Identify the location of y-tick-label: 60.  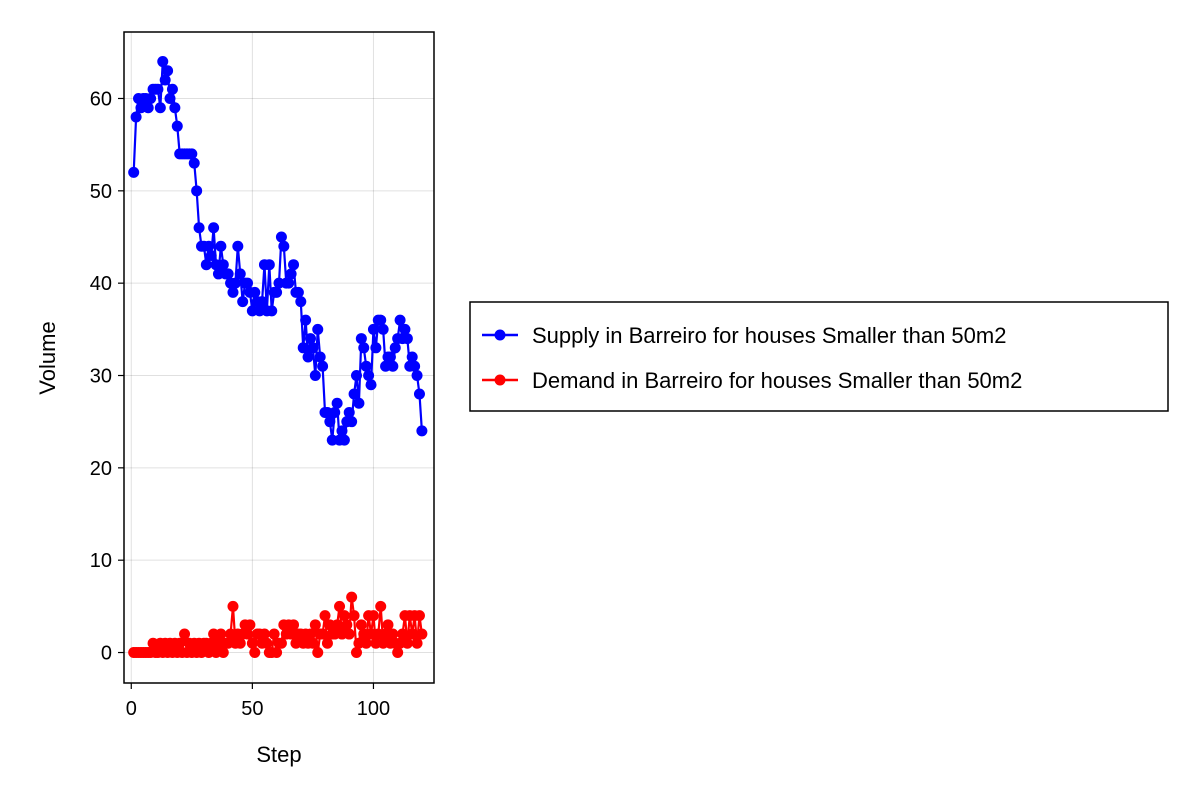
(101, 99).